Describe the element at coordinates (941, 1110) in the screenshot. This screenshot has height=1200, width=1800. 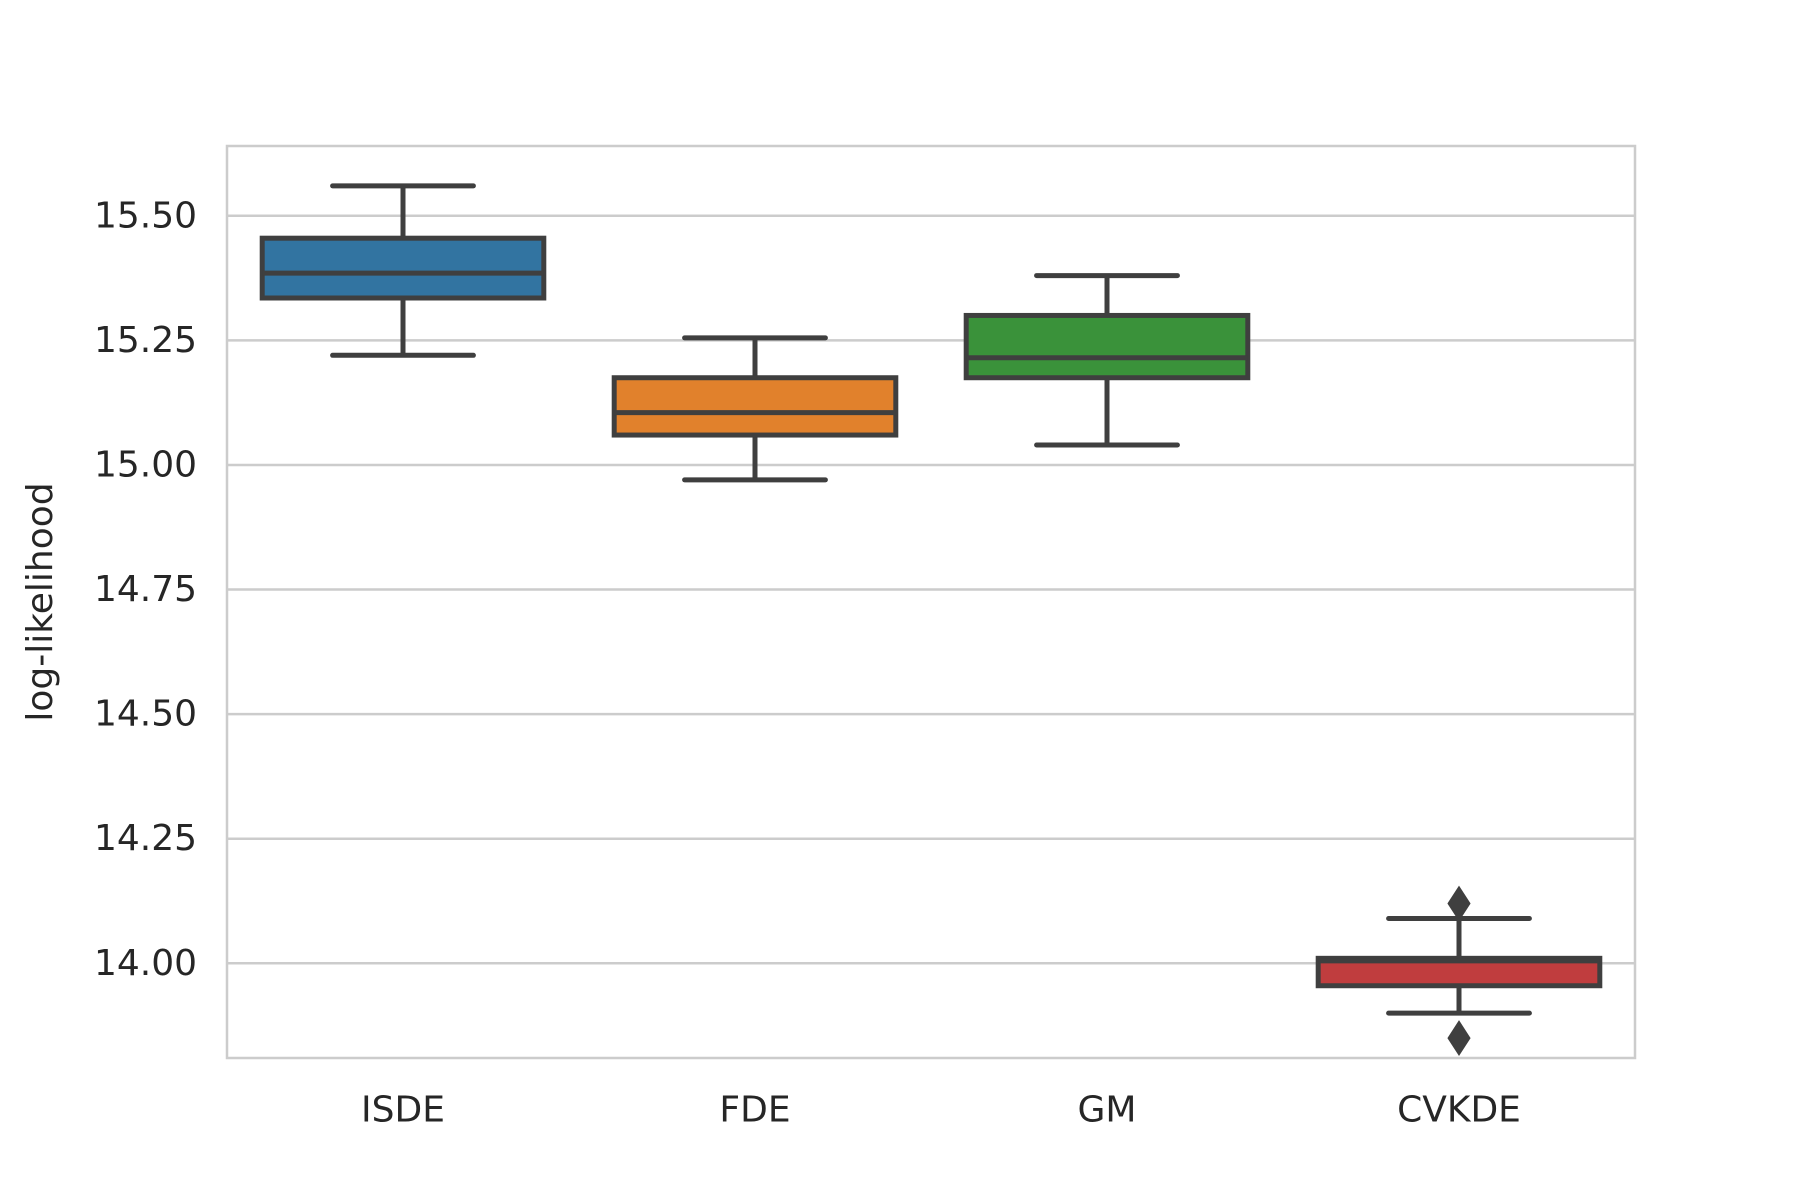
I see `x-tick-labels: ISDE FDE GM CVKDE` at that location.